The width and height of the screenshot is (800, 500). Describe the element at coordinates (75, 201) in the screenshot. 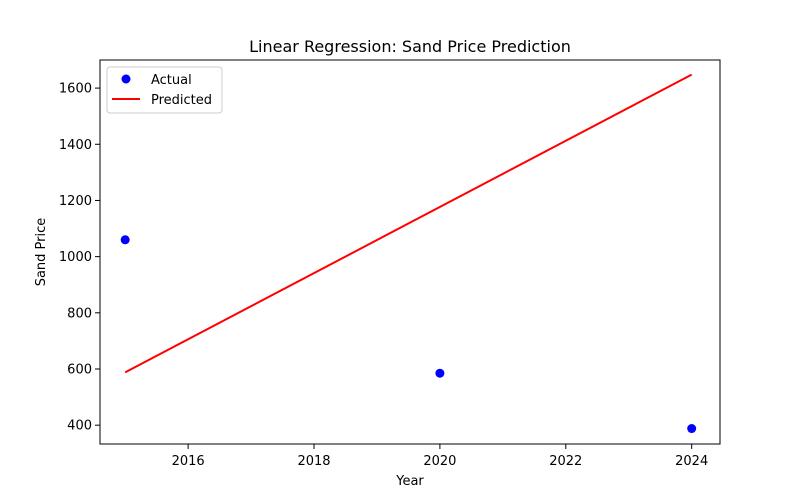

I see `y-tick-label: 1200` at that location.